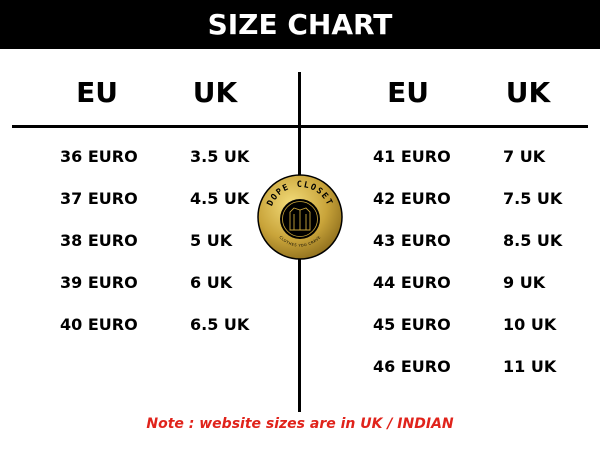 This screenshot has height=450, width=600. What do you see at coordinates (524, 156) in the screenshot?
I see `right-uk-size: 7 UK` at bounding box center [524, 156].